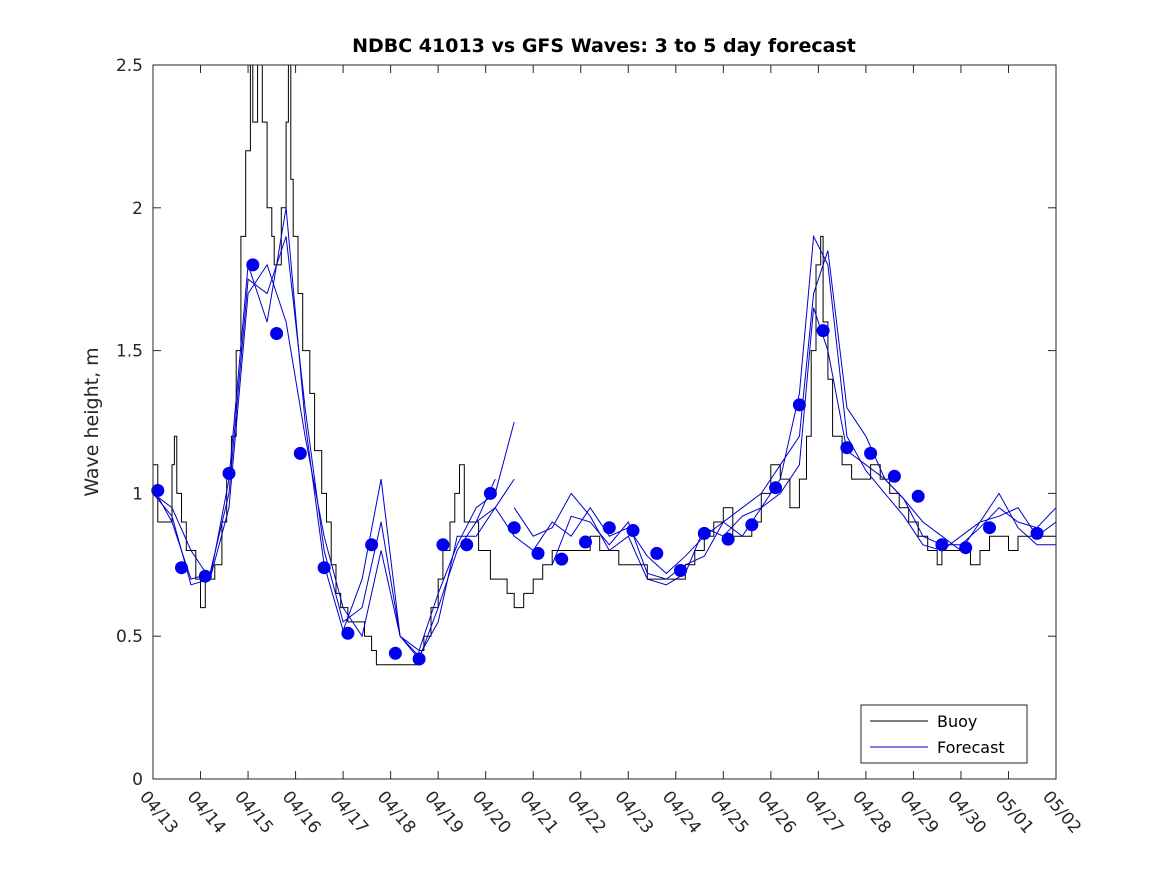 The image size is (1167, 875). I want to click on x-tick-label: 04/14, so click(206, 812).